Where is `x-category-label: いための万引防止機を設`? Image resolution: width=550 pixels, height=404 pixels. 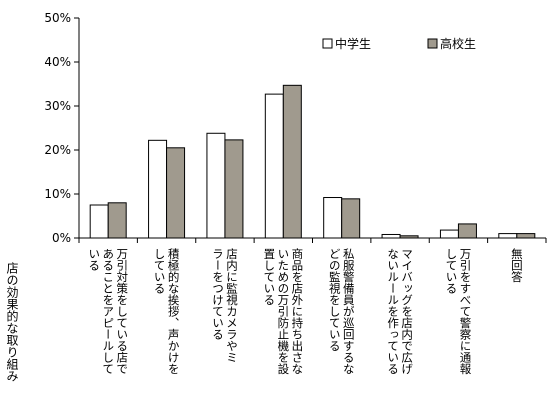 x-category-label: いための万引防止機を設 is located at coordinates (283, 311).